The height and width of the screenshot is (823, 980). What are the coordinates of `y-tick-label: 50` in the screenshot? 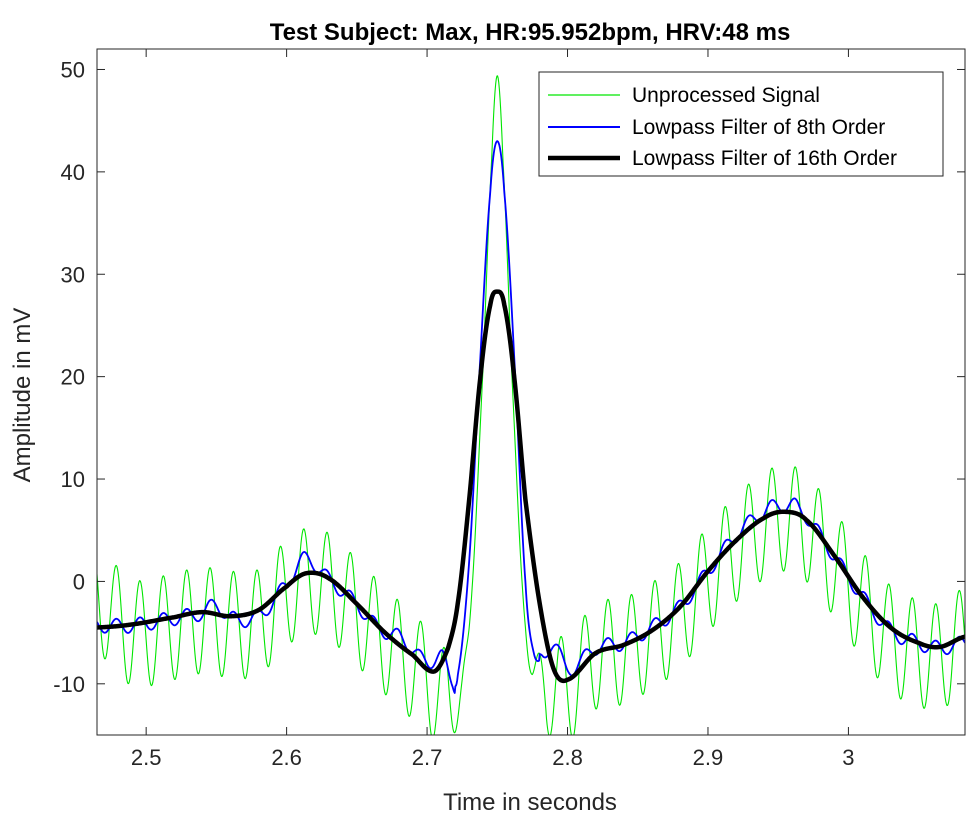 It's located at (73, 69).